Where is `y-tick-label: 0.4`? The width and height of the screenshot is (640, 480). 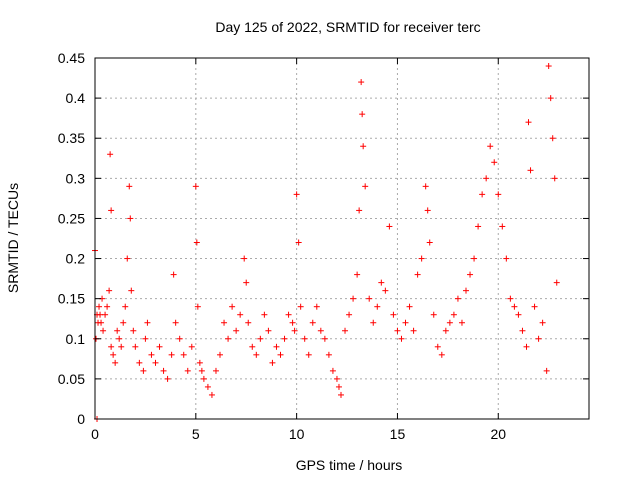
y-tick-label: 0.4 is located at coordinates (76, 98).